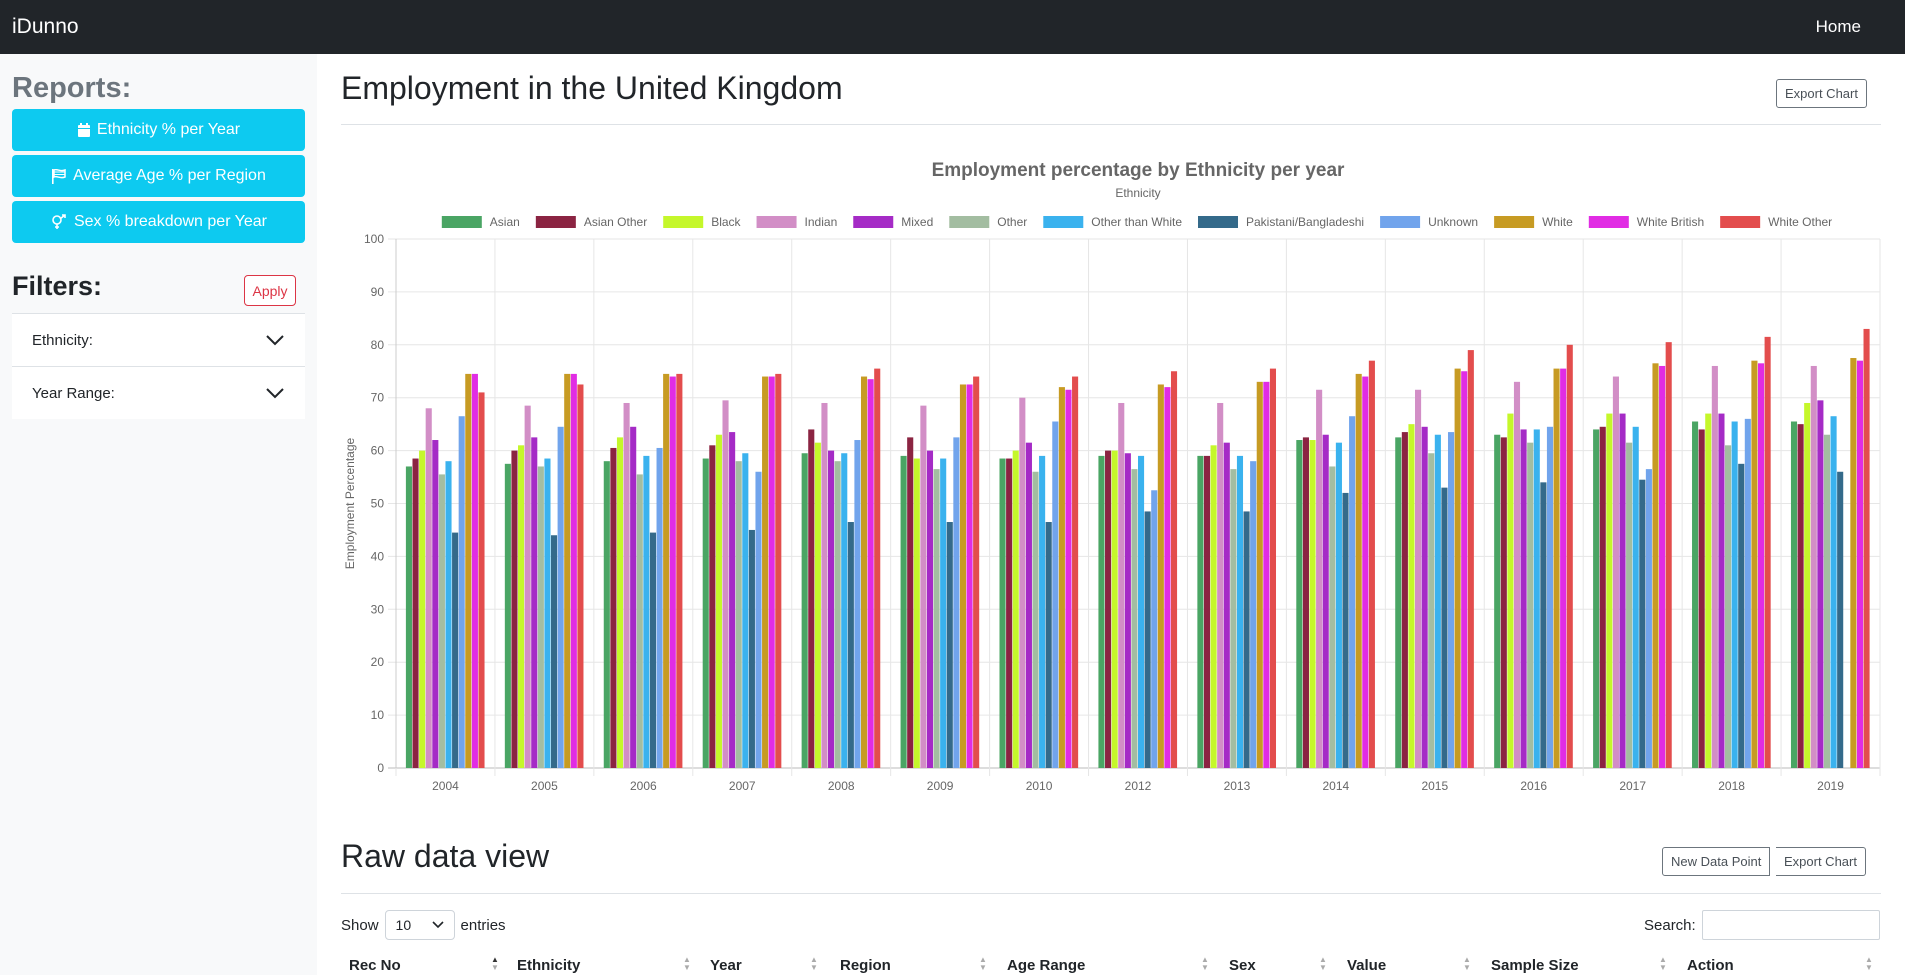 The height and width of the screenshot is (975, 1905). I want to click on column-header-year: Year, so click(726, 965).